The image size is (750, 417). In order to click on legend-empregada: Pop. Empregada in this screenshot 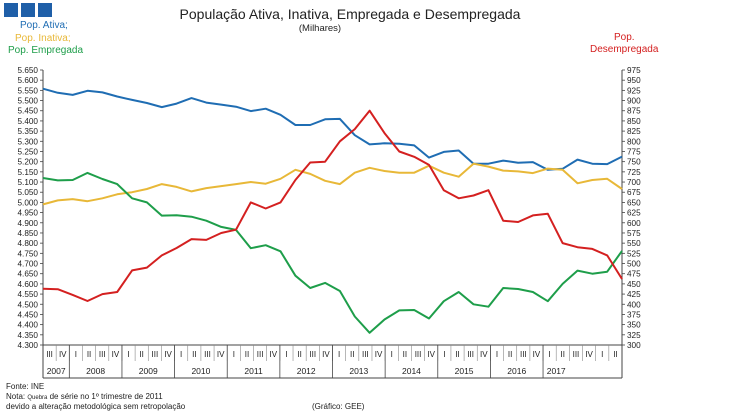, I will do `click(46, 50)`.